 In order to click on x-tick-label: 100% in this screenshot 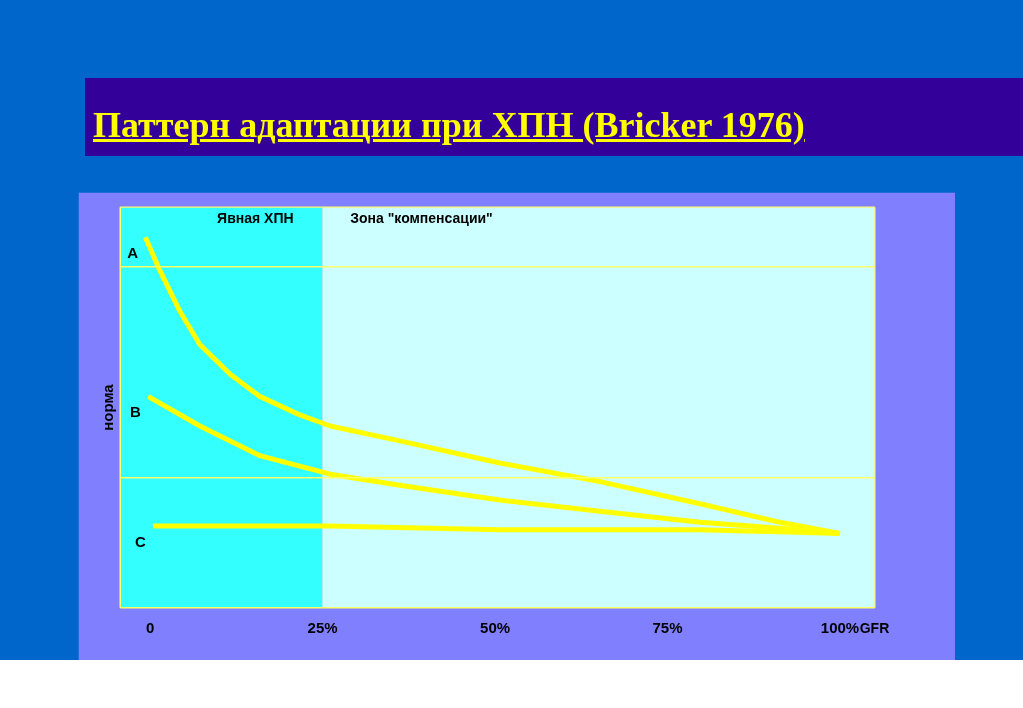, I will do `click(840, 627)`.